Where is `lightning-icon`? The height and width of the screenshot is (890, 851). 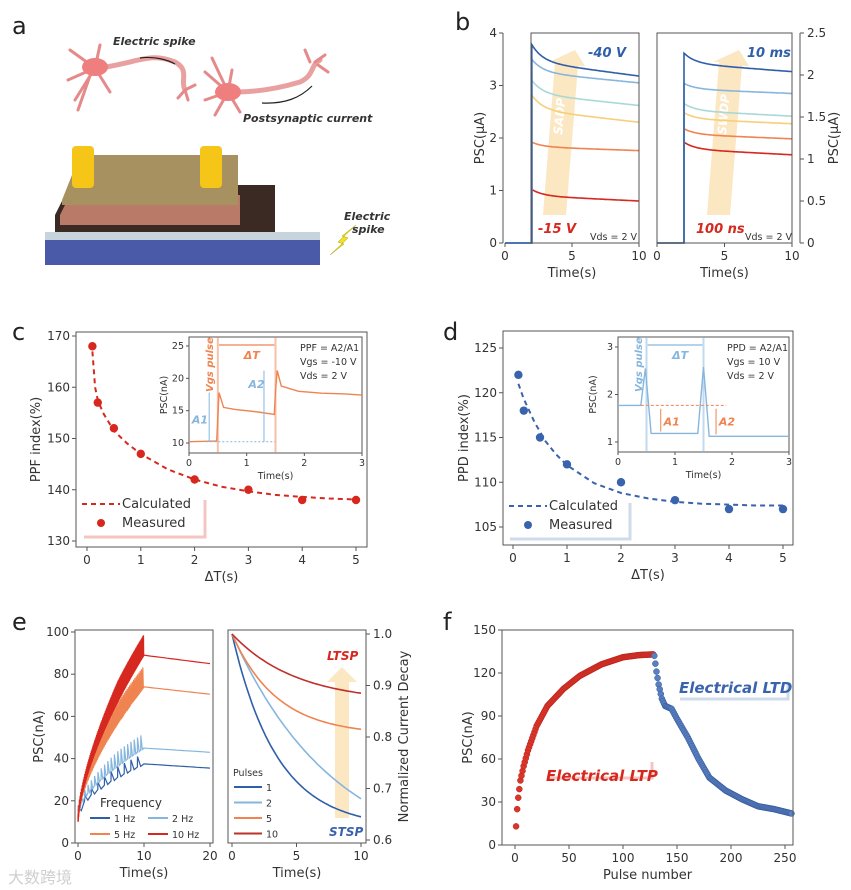
lightning-icon is located at coordinates (343, 240).